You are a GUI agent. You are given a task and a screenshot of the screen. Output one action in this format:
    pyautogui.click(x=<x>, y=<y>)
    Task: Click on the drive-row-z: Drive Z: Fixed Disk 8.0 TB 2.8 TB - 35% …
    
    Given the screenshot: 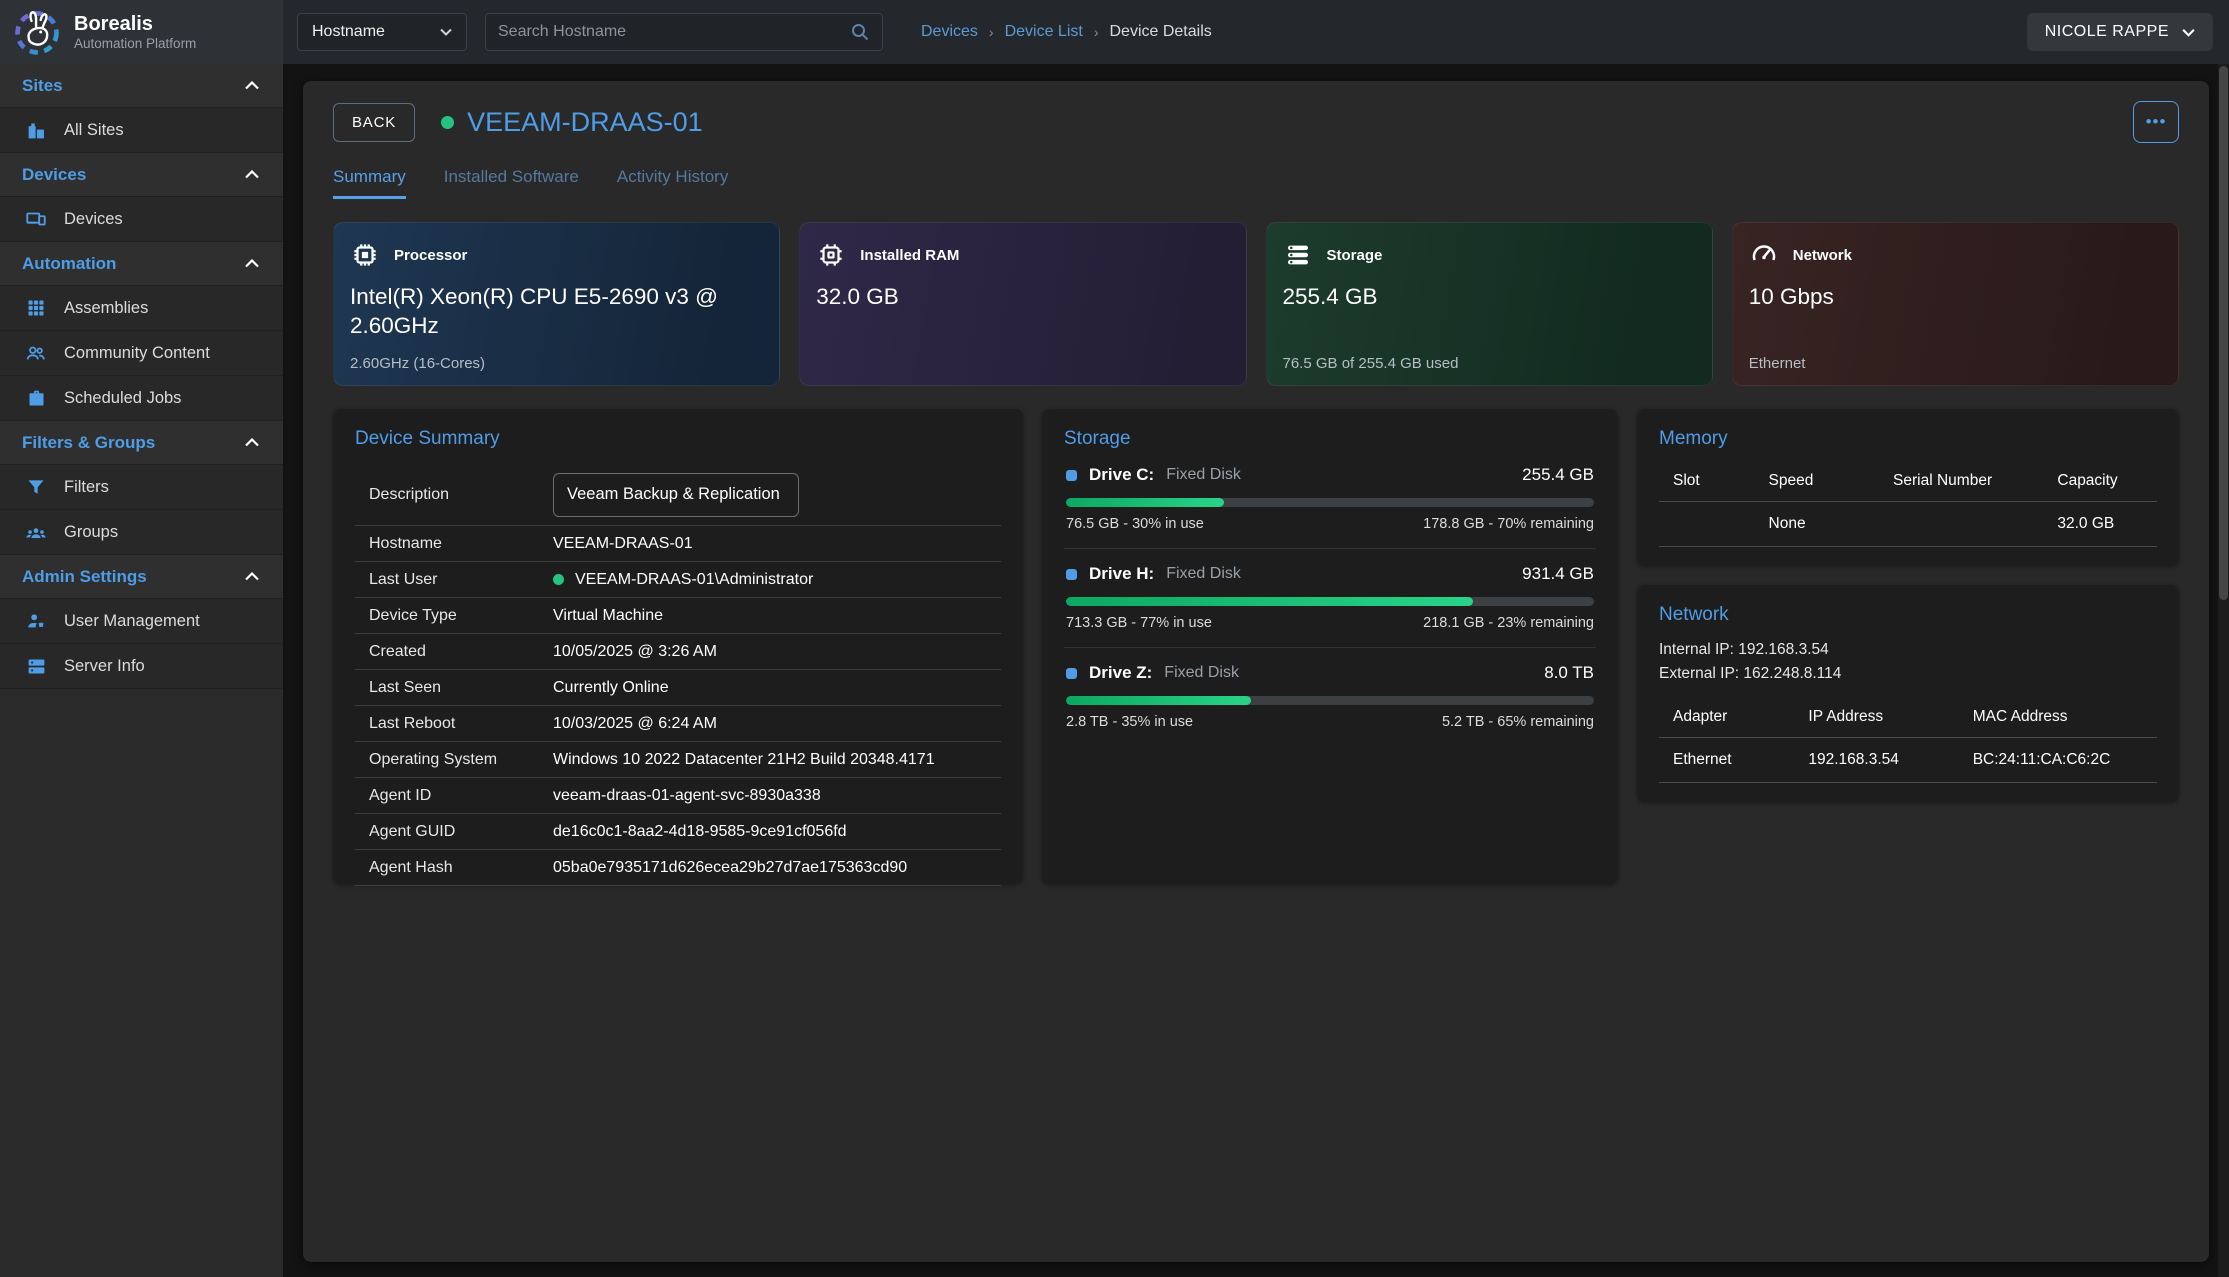 What is the action you would take?
    pyautogui.click(x=1330, y=697)
    